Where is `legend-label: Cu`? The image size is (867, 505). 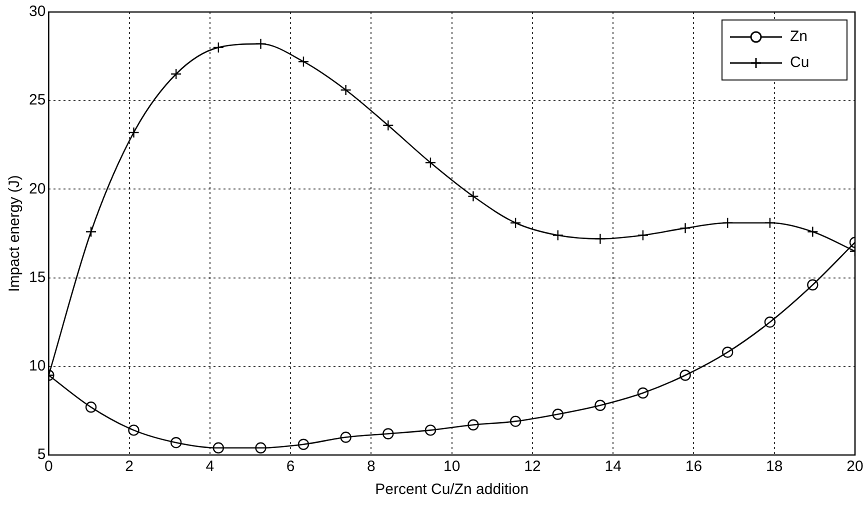 legend-label: Cu is located at coordinates (800, 63).